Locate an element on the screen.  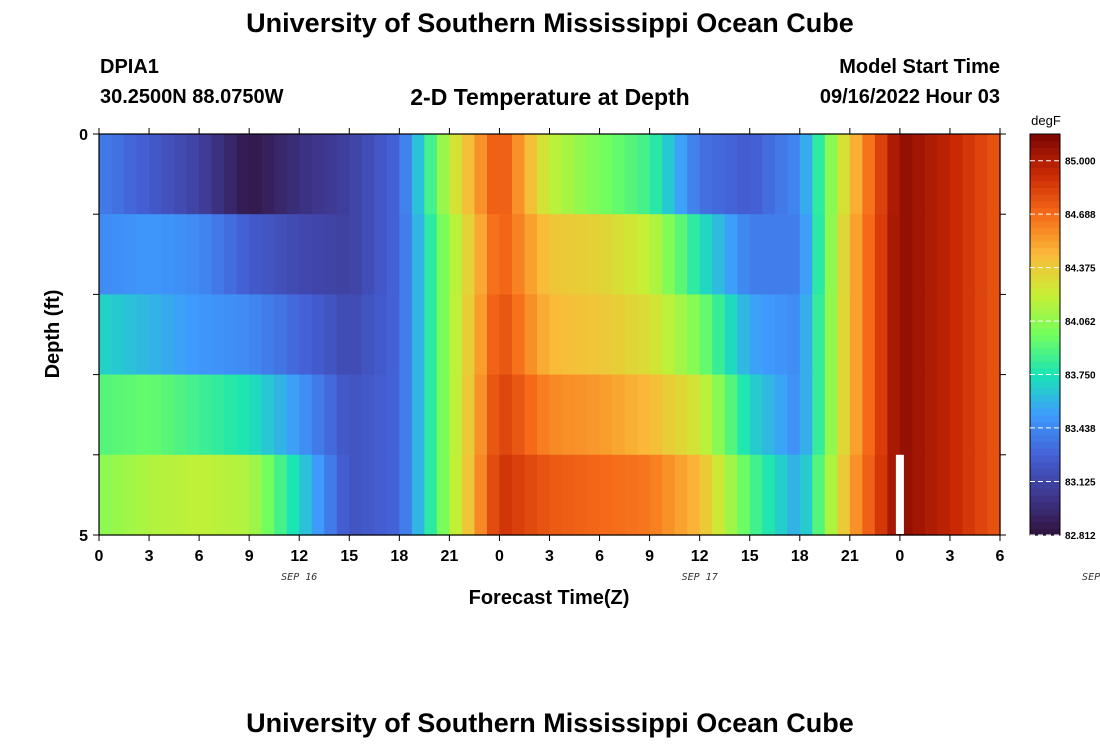
x-axis-label: Forecast Time(Z) is located at coordinates (549, 598).